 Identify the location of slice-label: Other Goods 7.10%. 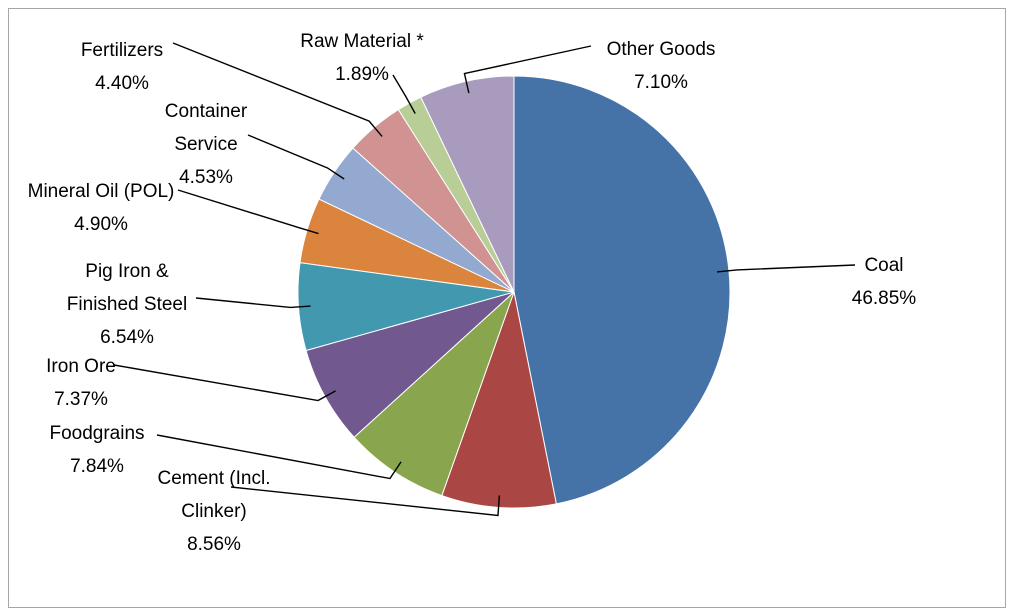
(661, 66).